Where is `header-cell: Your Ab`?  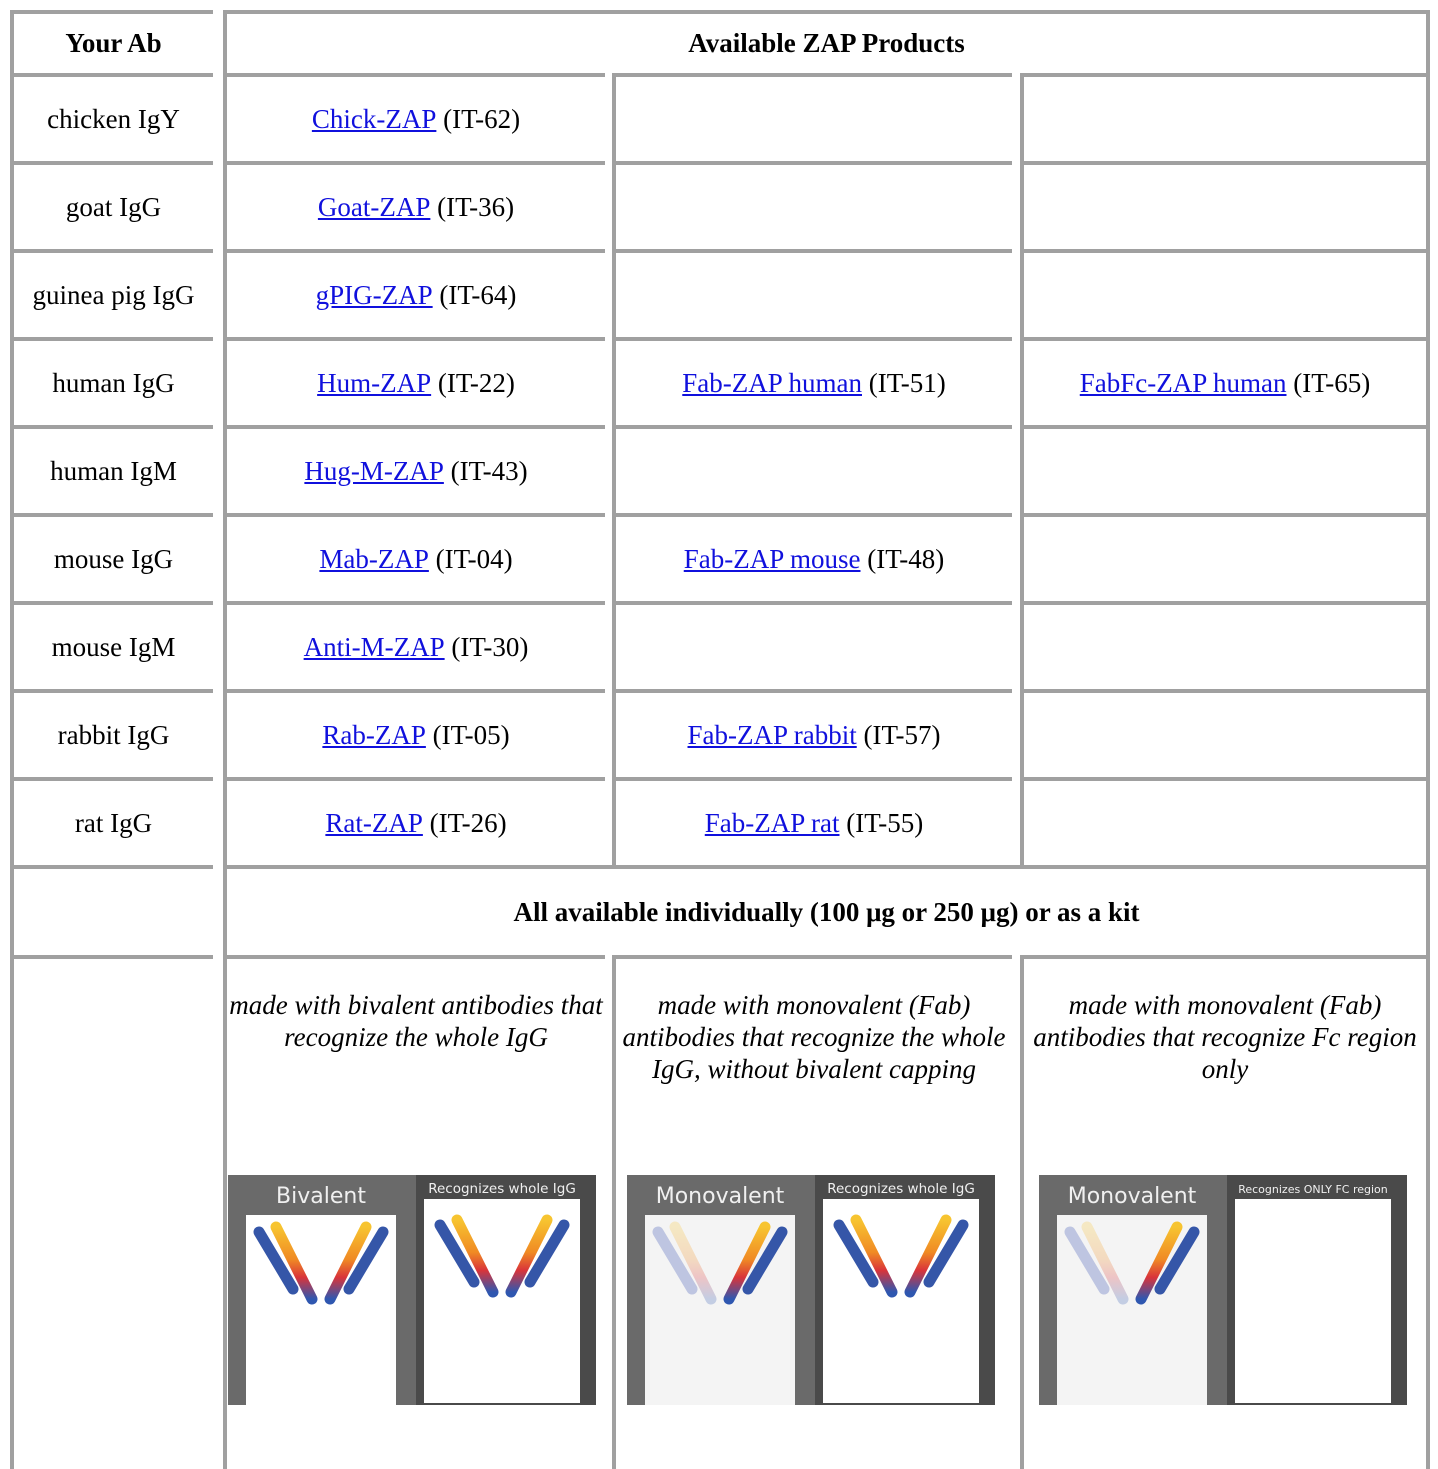
header-cell: Your Ab is located at coordinates (111, 41).